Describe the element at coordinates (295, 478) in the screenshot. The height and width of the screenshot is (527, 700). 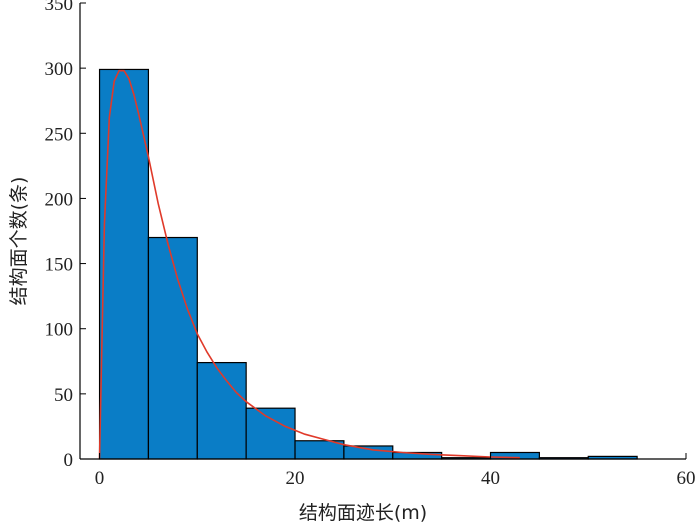
I see `x-tick-label: 20` at that location.